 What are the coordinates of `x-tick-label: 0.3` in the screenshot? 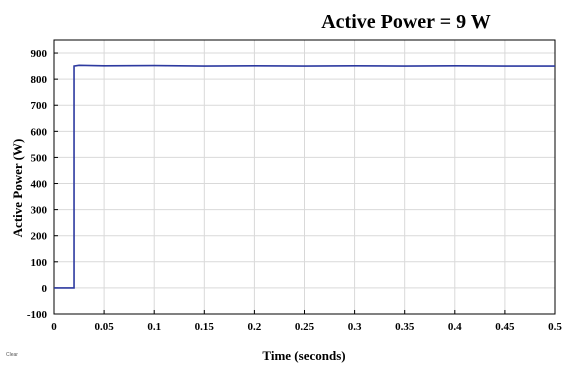 It's located at (355, 327).